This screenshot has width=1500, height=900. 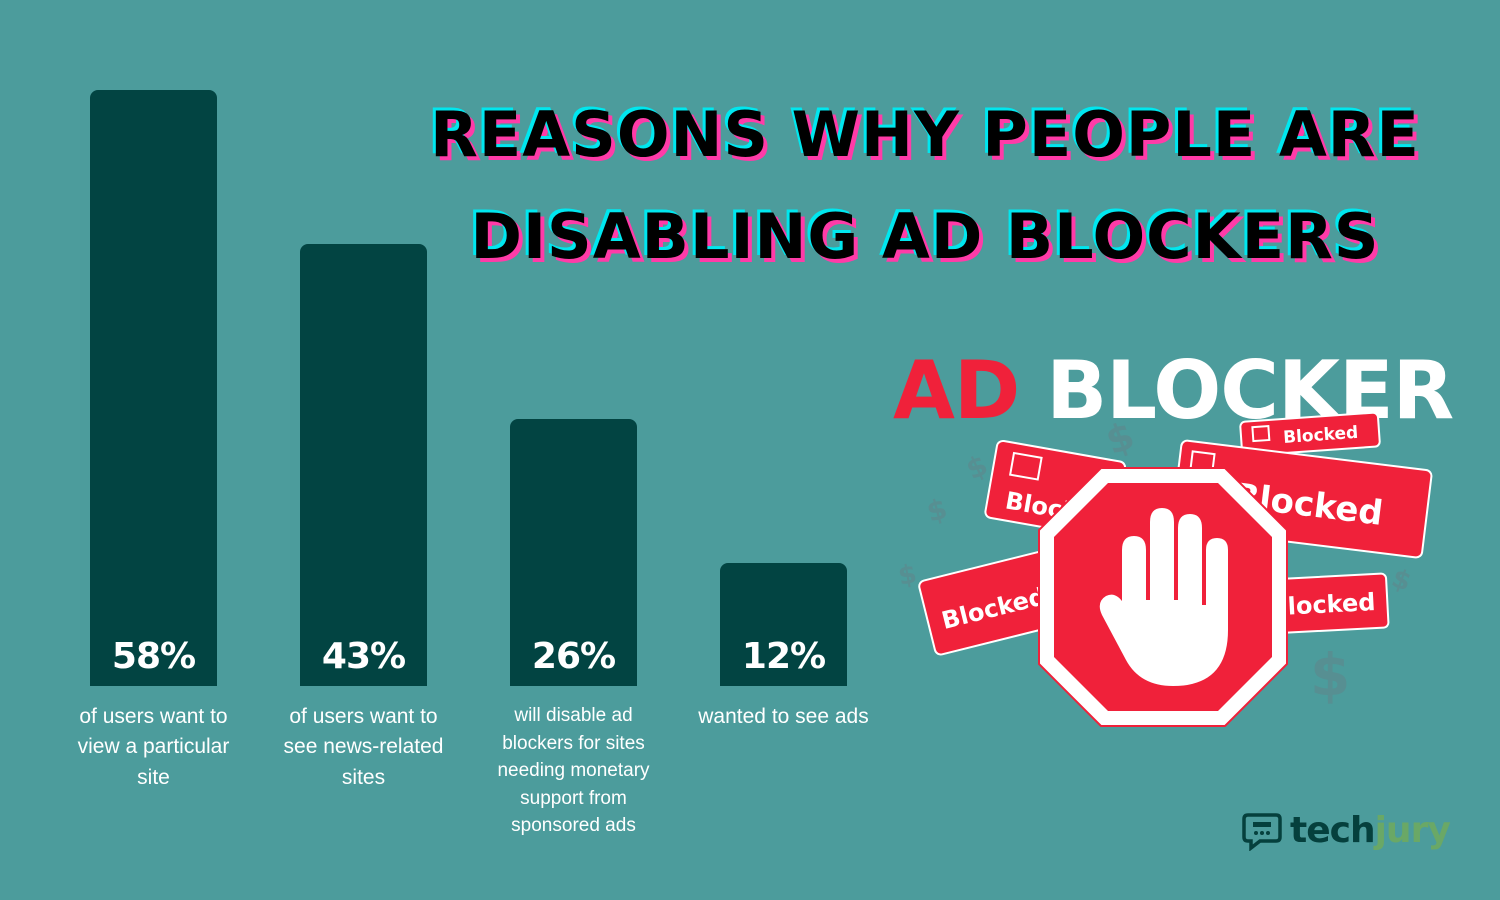 I want to click on bar-category-label-line: support from, so click(x=573, y=798).